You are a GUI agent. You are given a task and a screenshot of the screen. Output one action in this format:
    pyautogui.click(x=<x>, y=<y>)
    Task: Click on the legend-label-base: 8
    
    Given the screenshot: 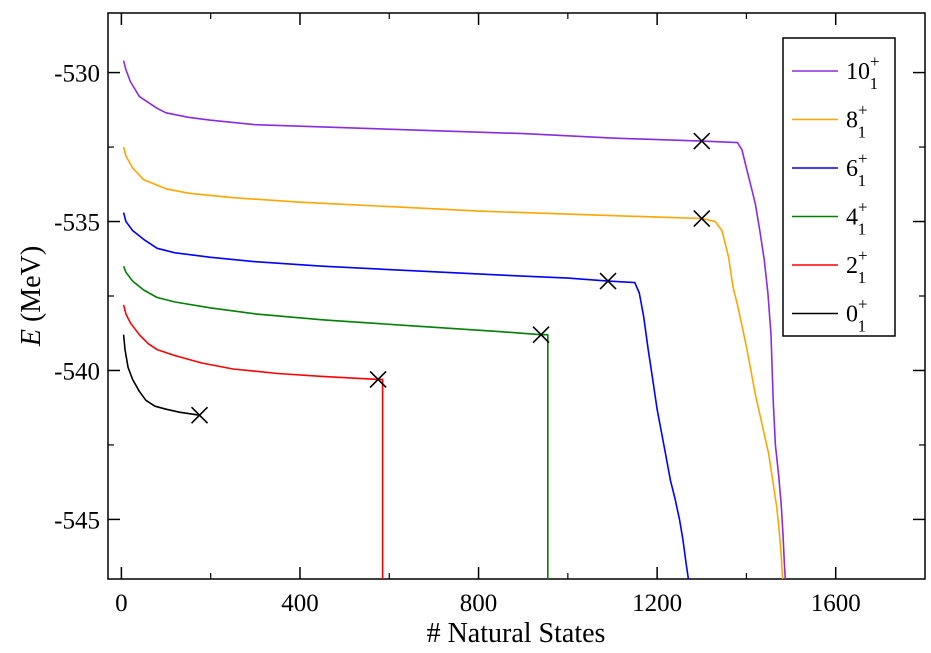 What is the action you would take?
    pyautogui.click(x=852, y=121)
    